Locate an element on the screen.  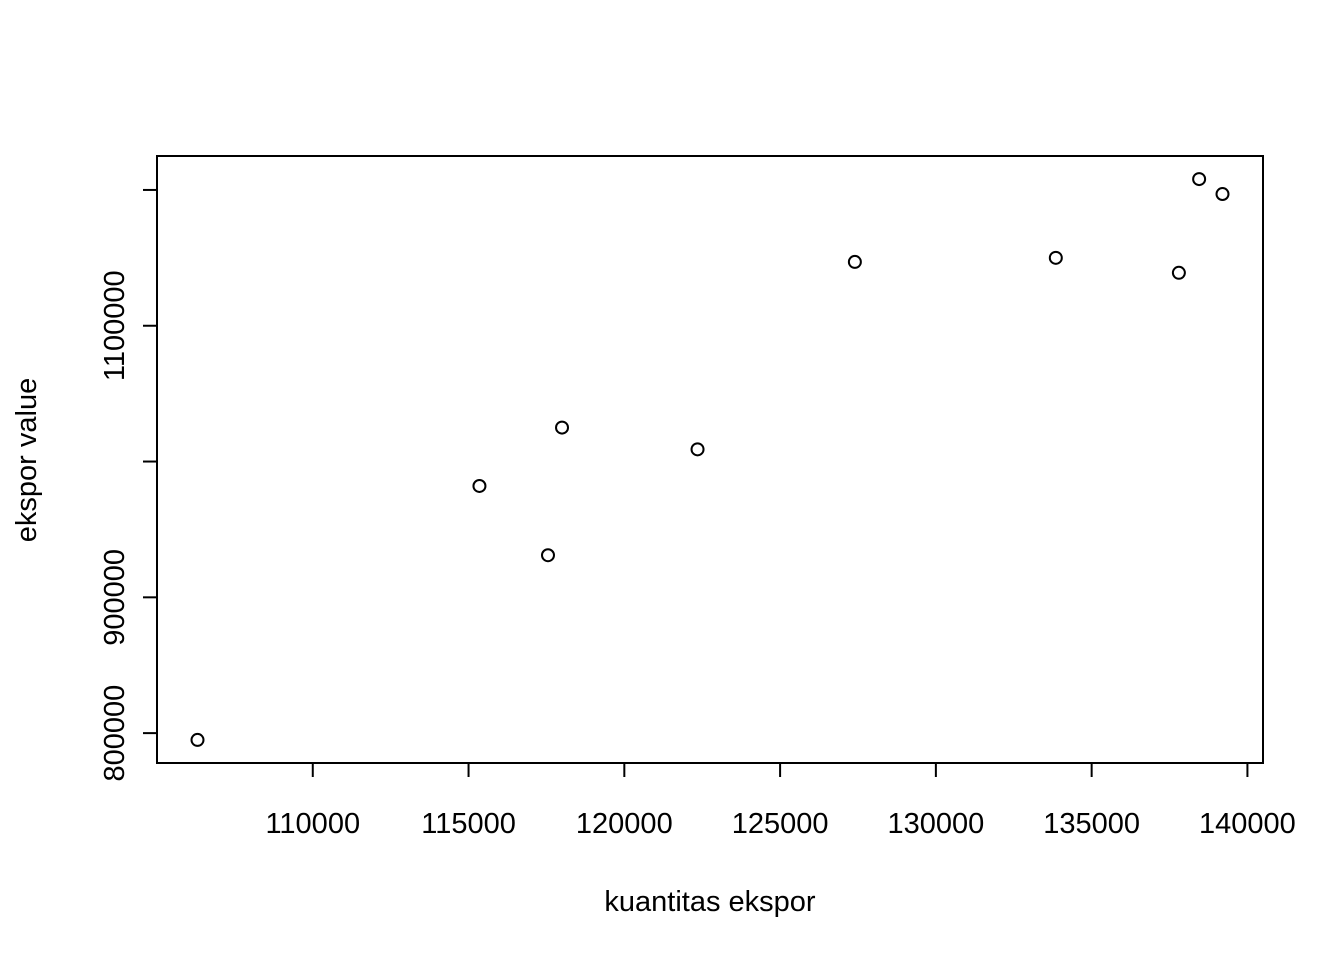
x-tick-label: 115000 is located at coordinates (468, 824).